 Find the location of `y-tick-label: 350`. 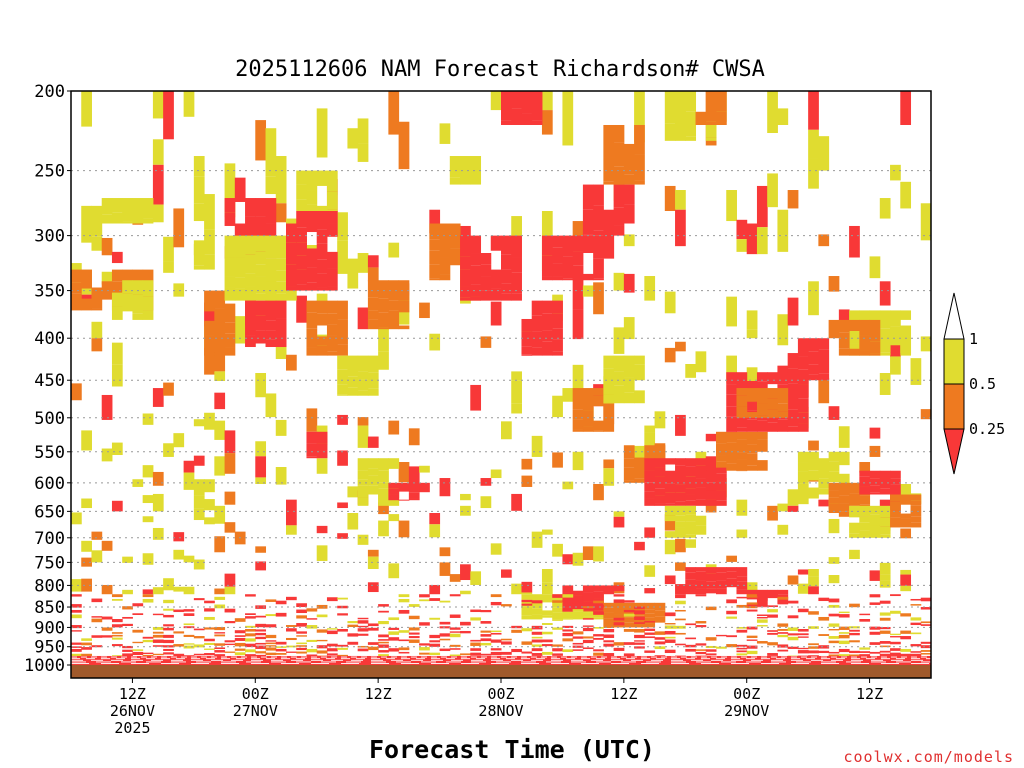

y-tick-label: 350 is located at coordinates (49, 292).